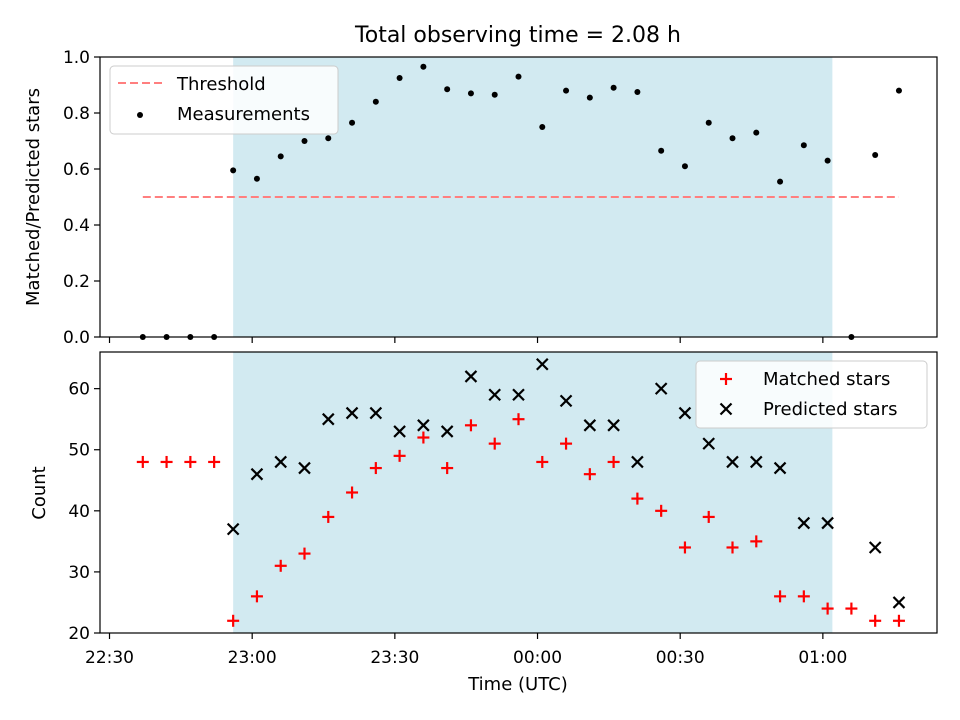 Image resolution: width=960 pixels, height=720 pixels. Describe the element at coordinates (830, 409) in the screenshot. I see `legend-predicted-label: Predicted stars` at that location.